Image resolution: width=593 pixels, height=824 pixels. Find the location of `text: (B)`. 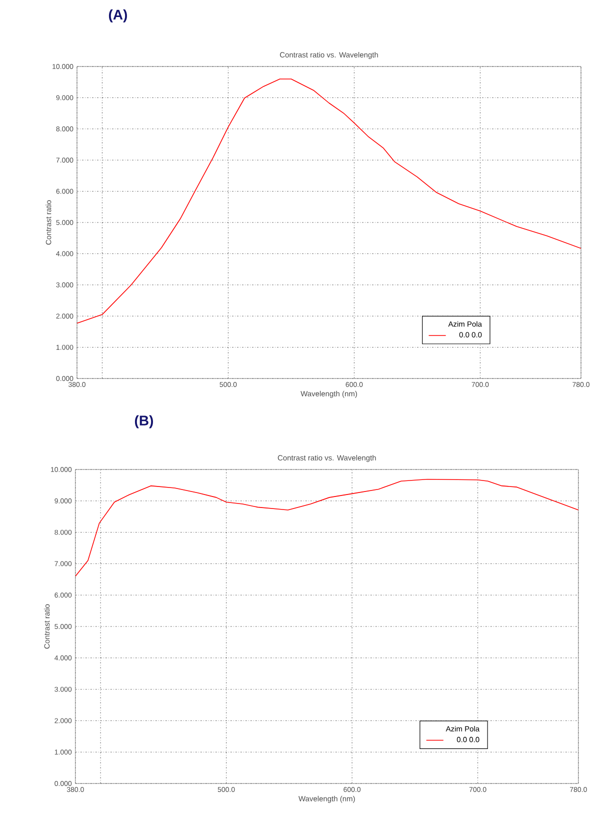

text: (B) is located at coordinates (143, 421).